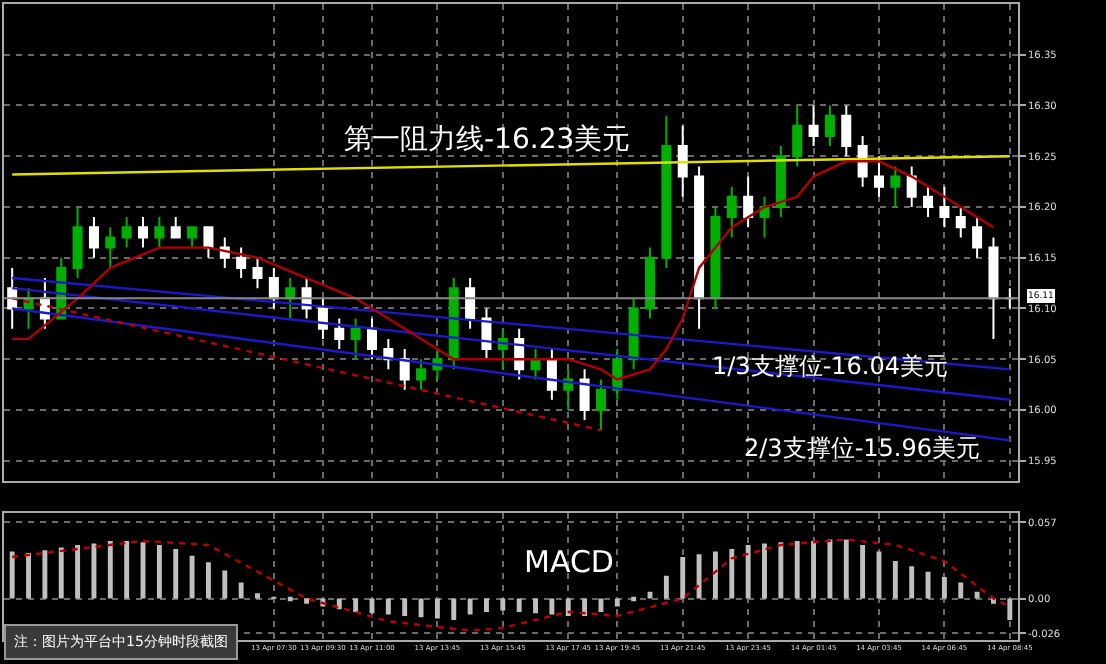 The height and width of the screenshot is (664, 1106). I want to click on annotation: 2/3支撑位-15.96美元, so click(862, 448).